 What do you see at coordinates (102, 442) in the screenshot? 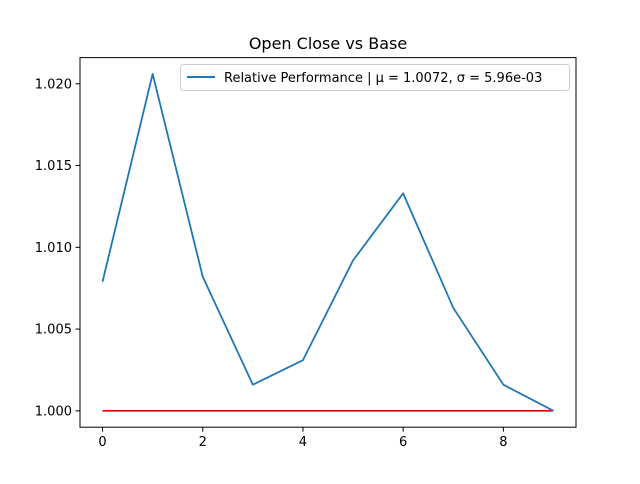
I see `x-tick-label: 0` at bounding box center [102, 442].